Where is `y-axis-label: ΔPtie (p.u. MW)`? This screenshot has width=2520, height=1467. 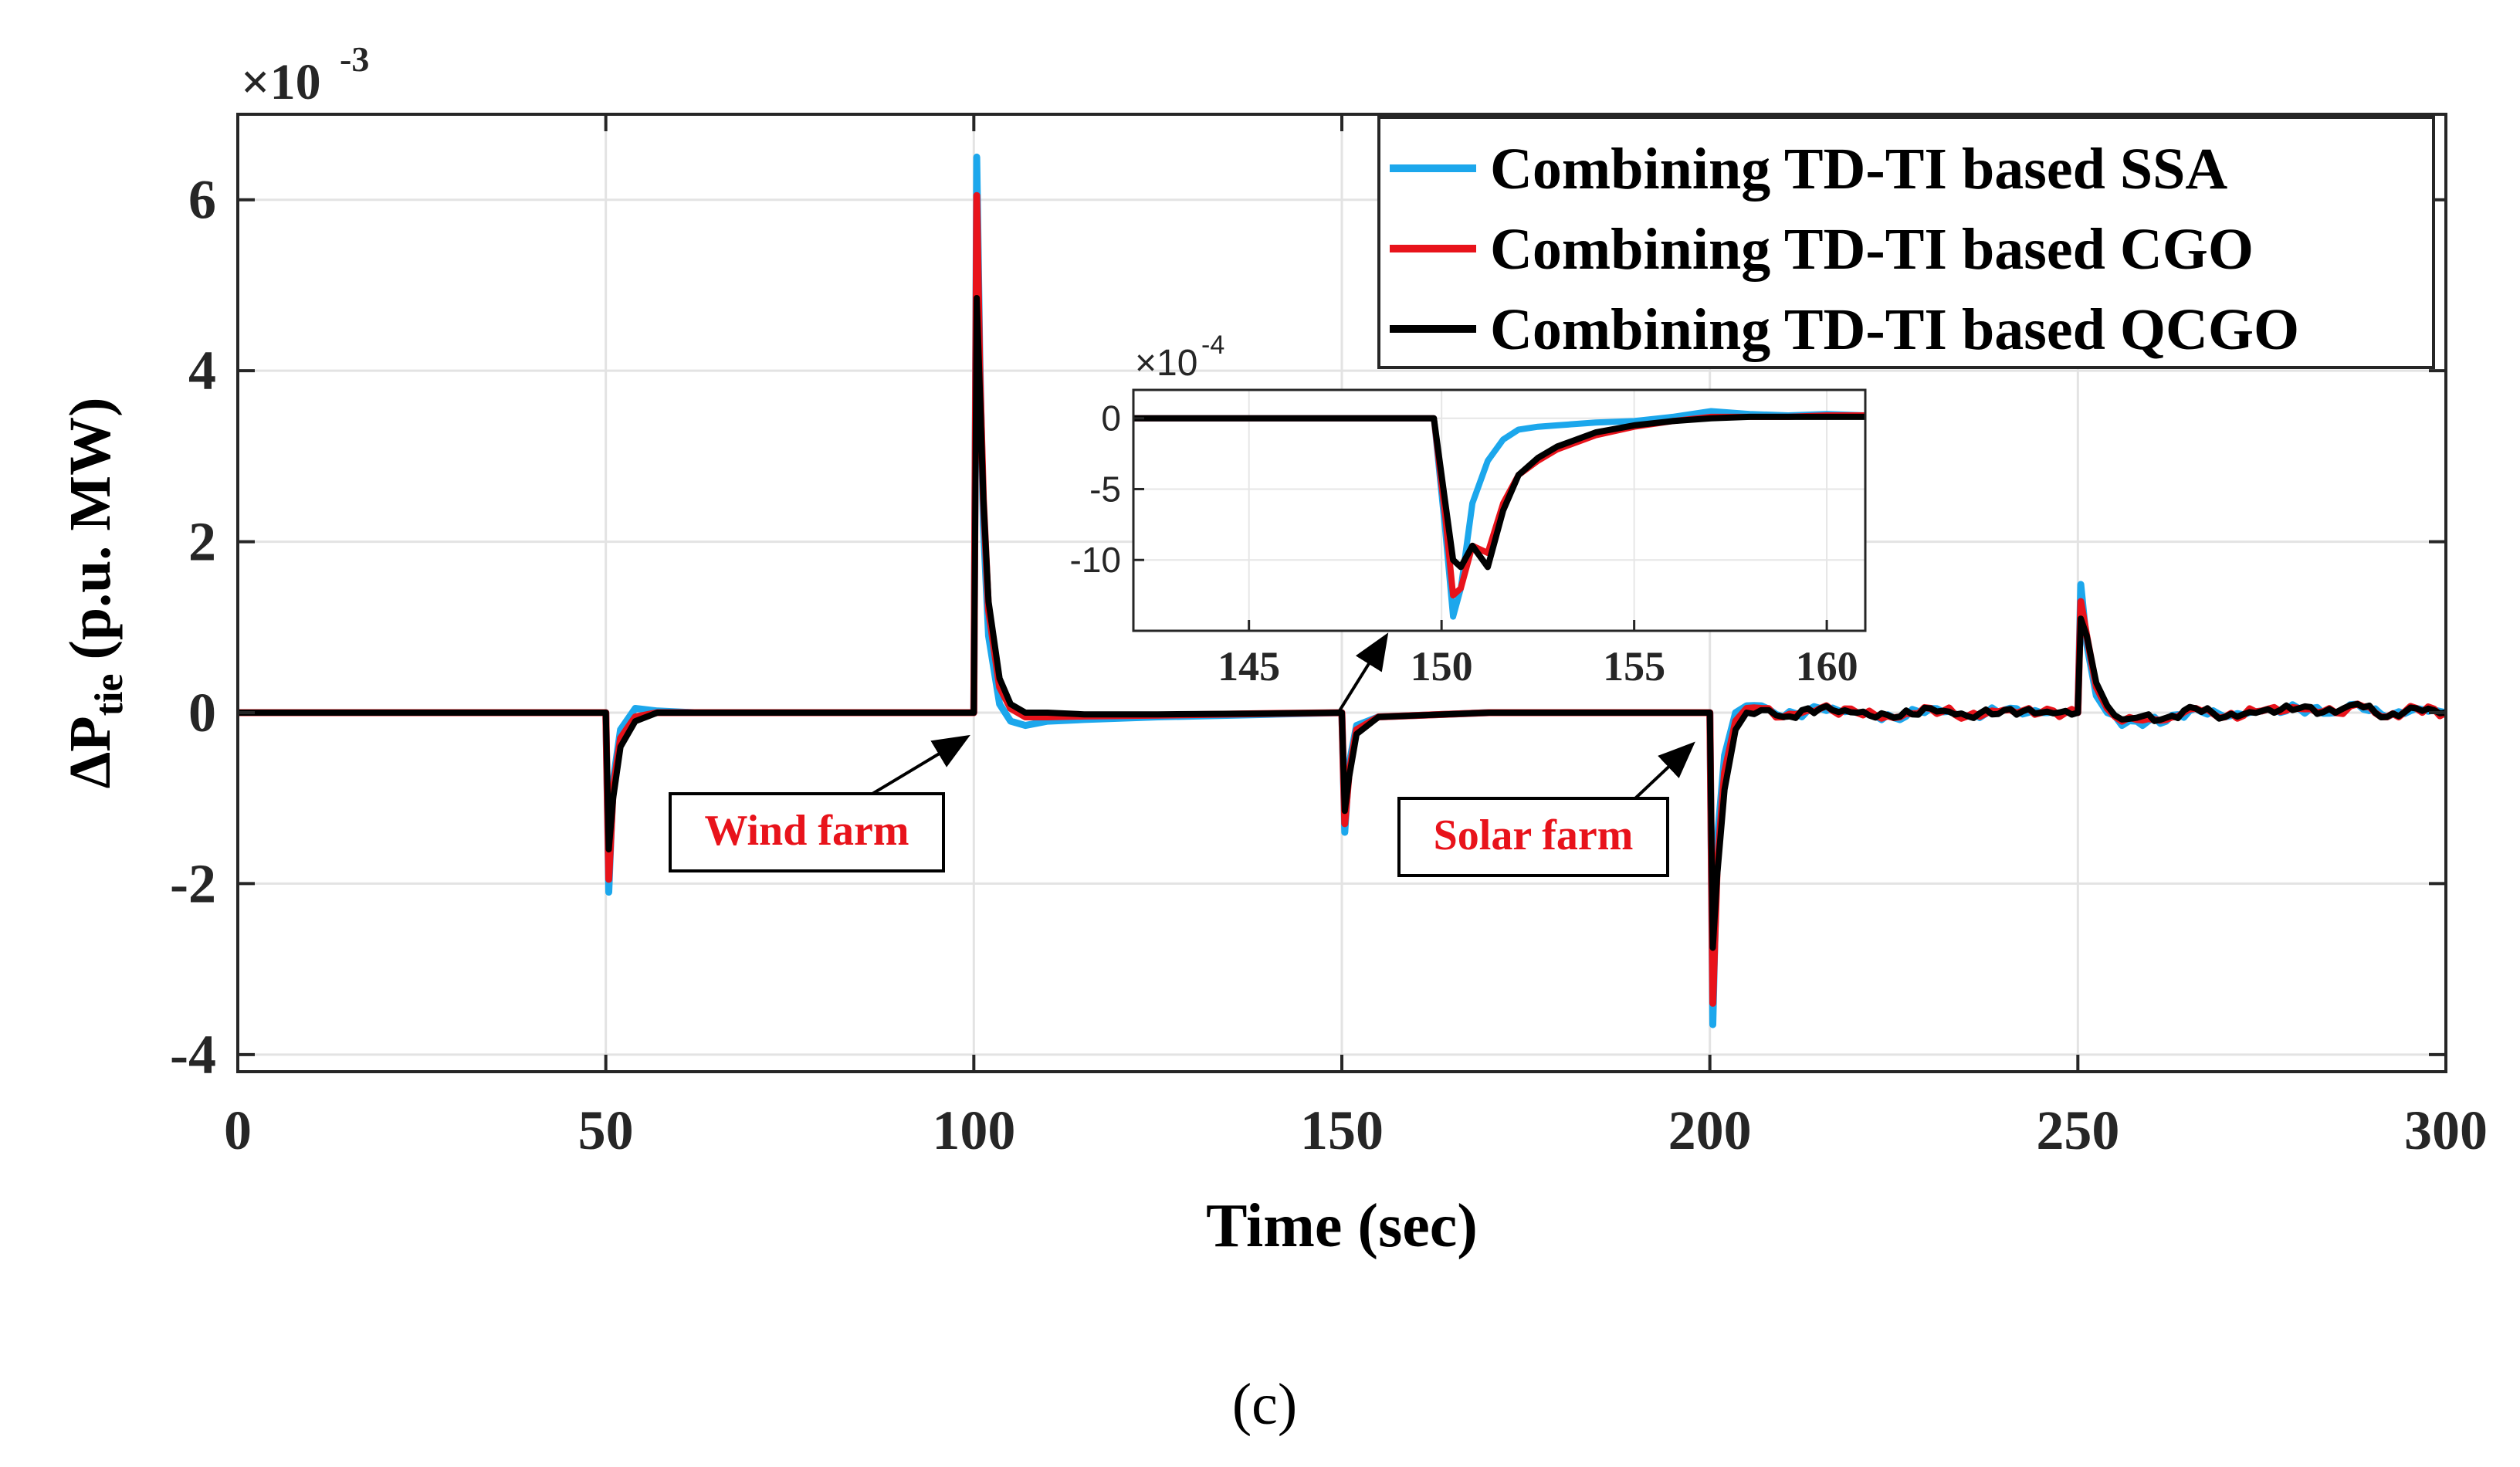
y-axis-label: ΔPtie (p.u. MW) is located at coordinates (95, 593).